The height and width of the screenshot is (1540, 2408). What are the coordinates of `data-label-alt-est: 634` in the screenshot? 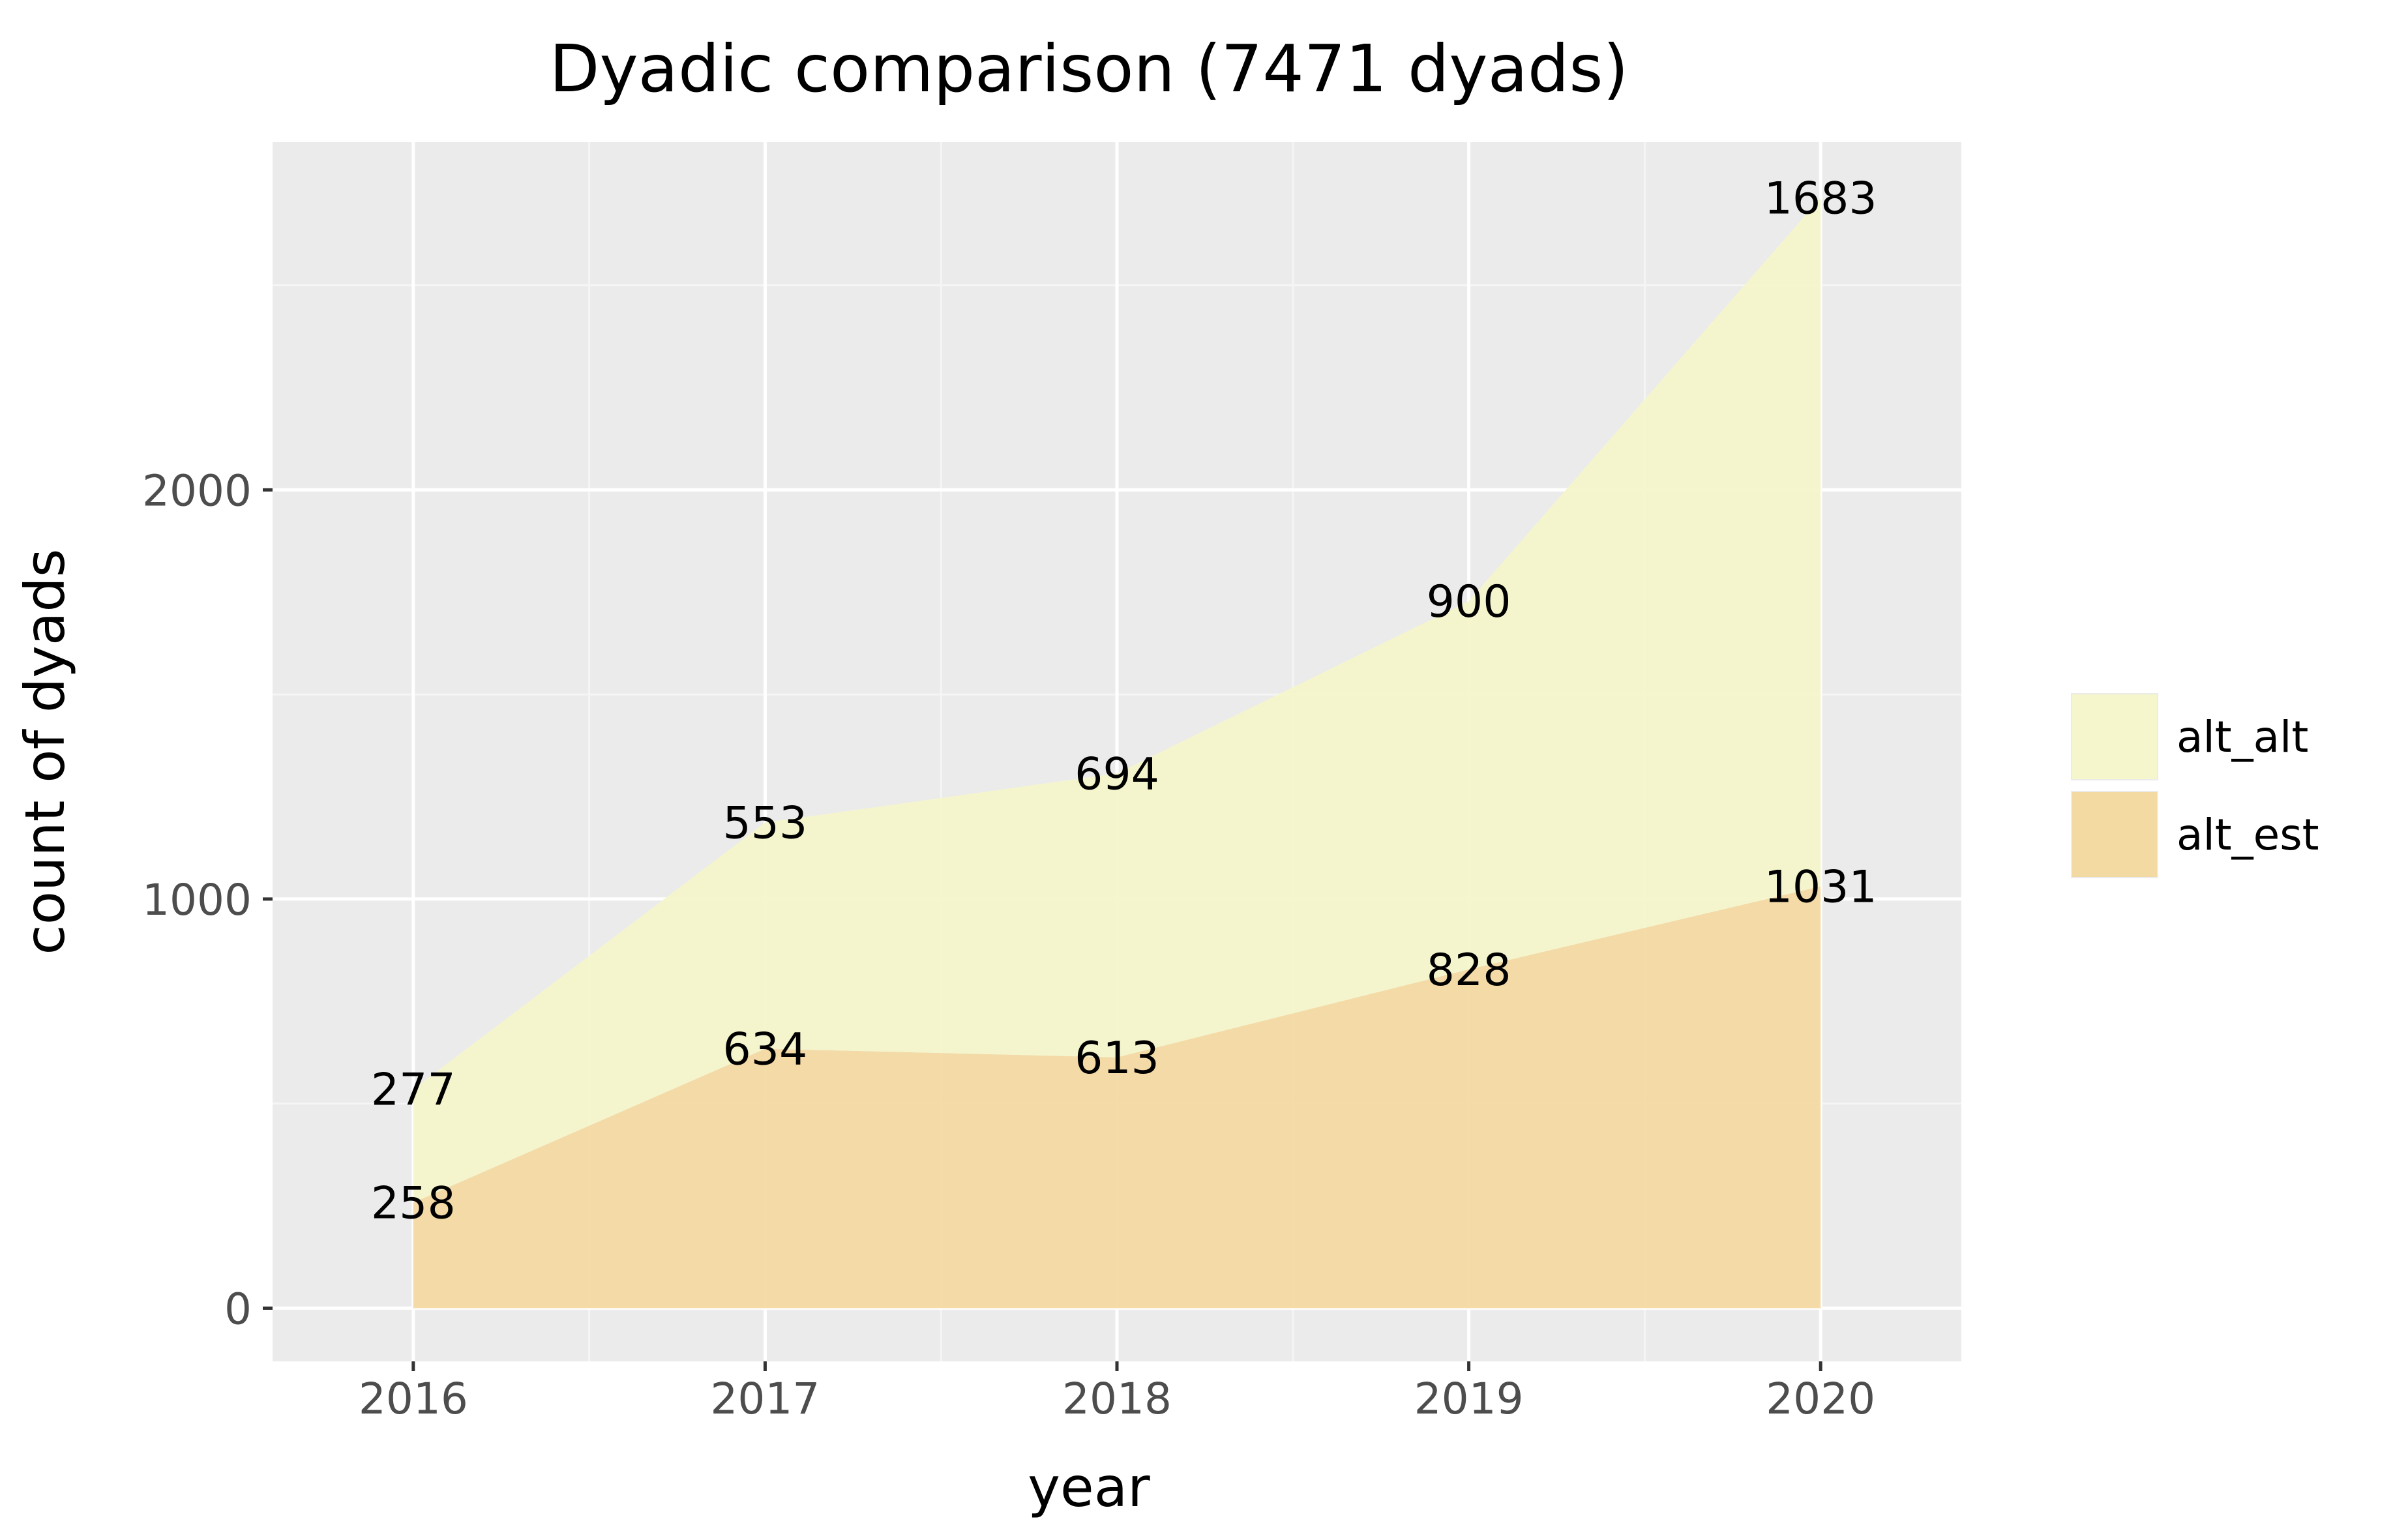 It's located at (765, 1050).